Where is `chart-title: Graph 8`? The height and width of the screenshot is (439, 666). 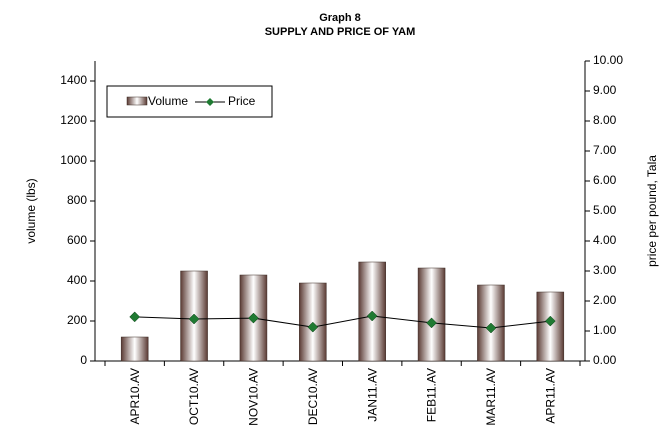
chart-title: Graph 8 is located at coordinates (340, 18).